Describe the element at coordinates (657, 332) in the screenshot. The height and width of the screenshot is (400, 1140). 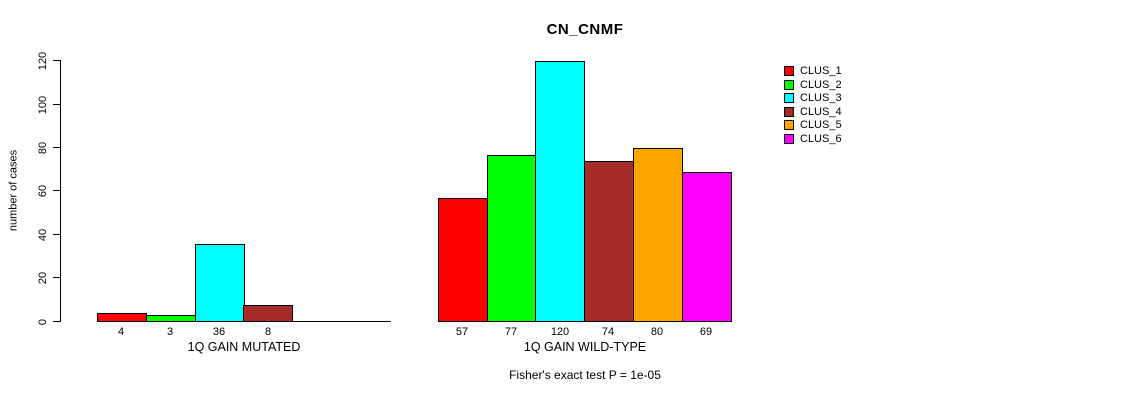
I see `bar-value-label: 80` at that location.